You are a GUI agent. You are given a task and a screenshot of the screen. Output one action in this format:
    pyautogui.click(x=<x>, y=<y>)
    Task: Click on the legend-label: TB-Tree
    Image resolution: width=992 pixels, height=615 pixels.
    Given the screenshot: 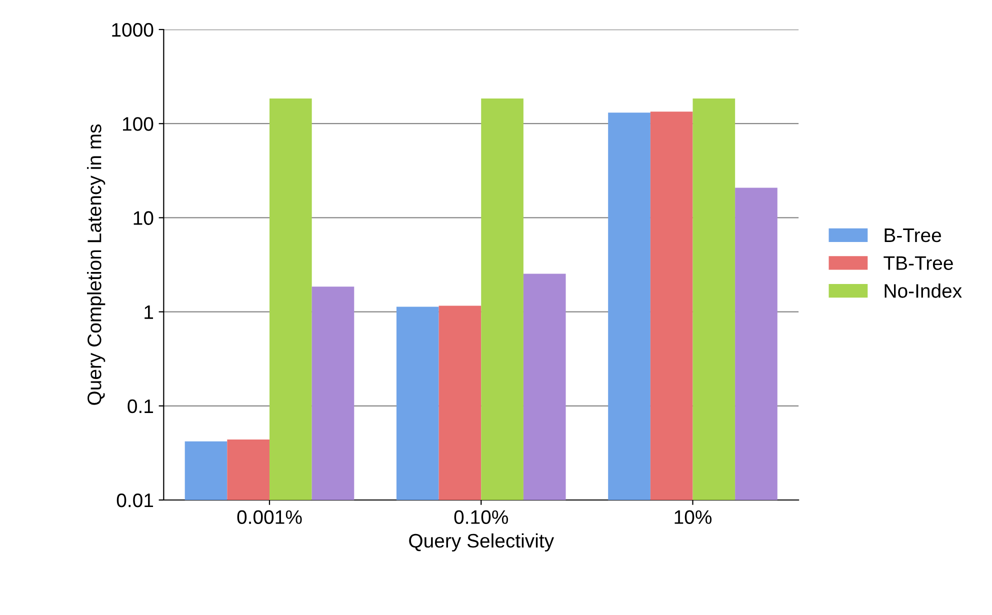 What is the action you would take?
    pyautogui.click(x=918, y=263)
    